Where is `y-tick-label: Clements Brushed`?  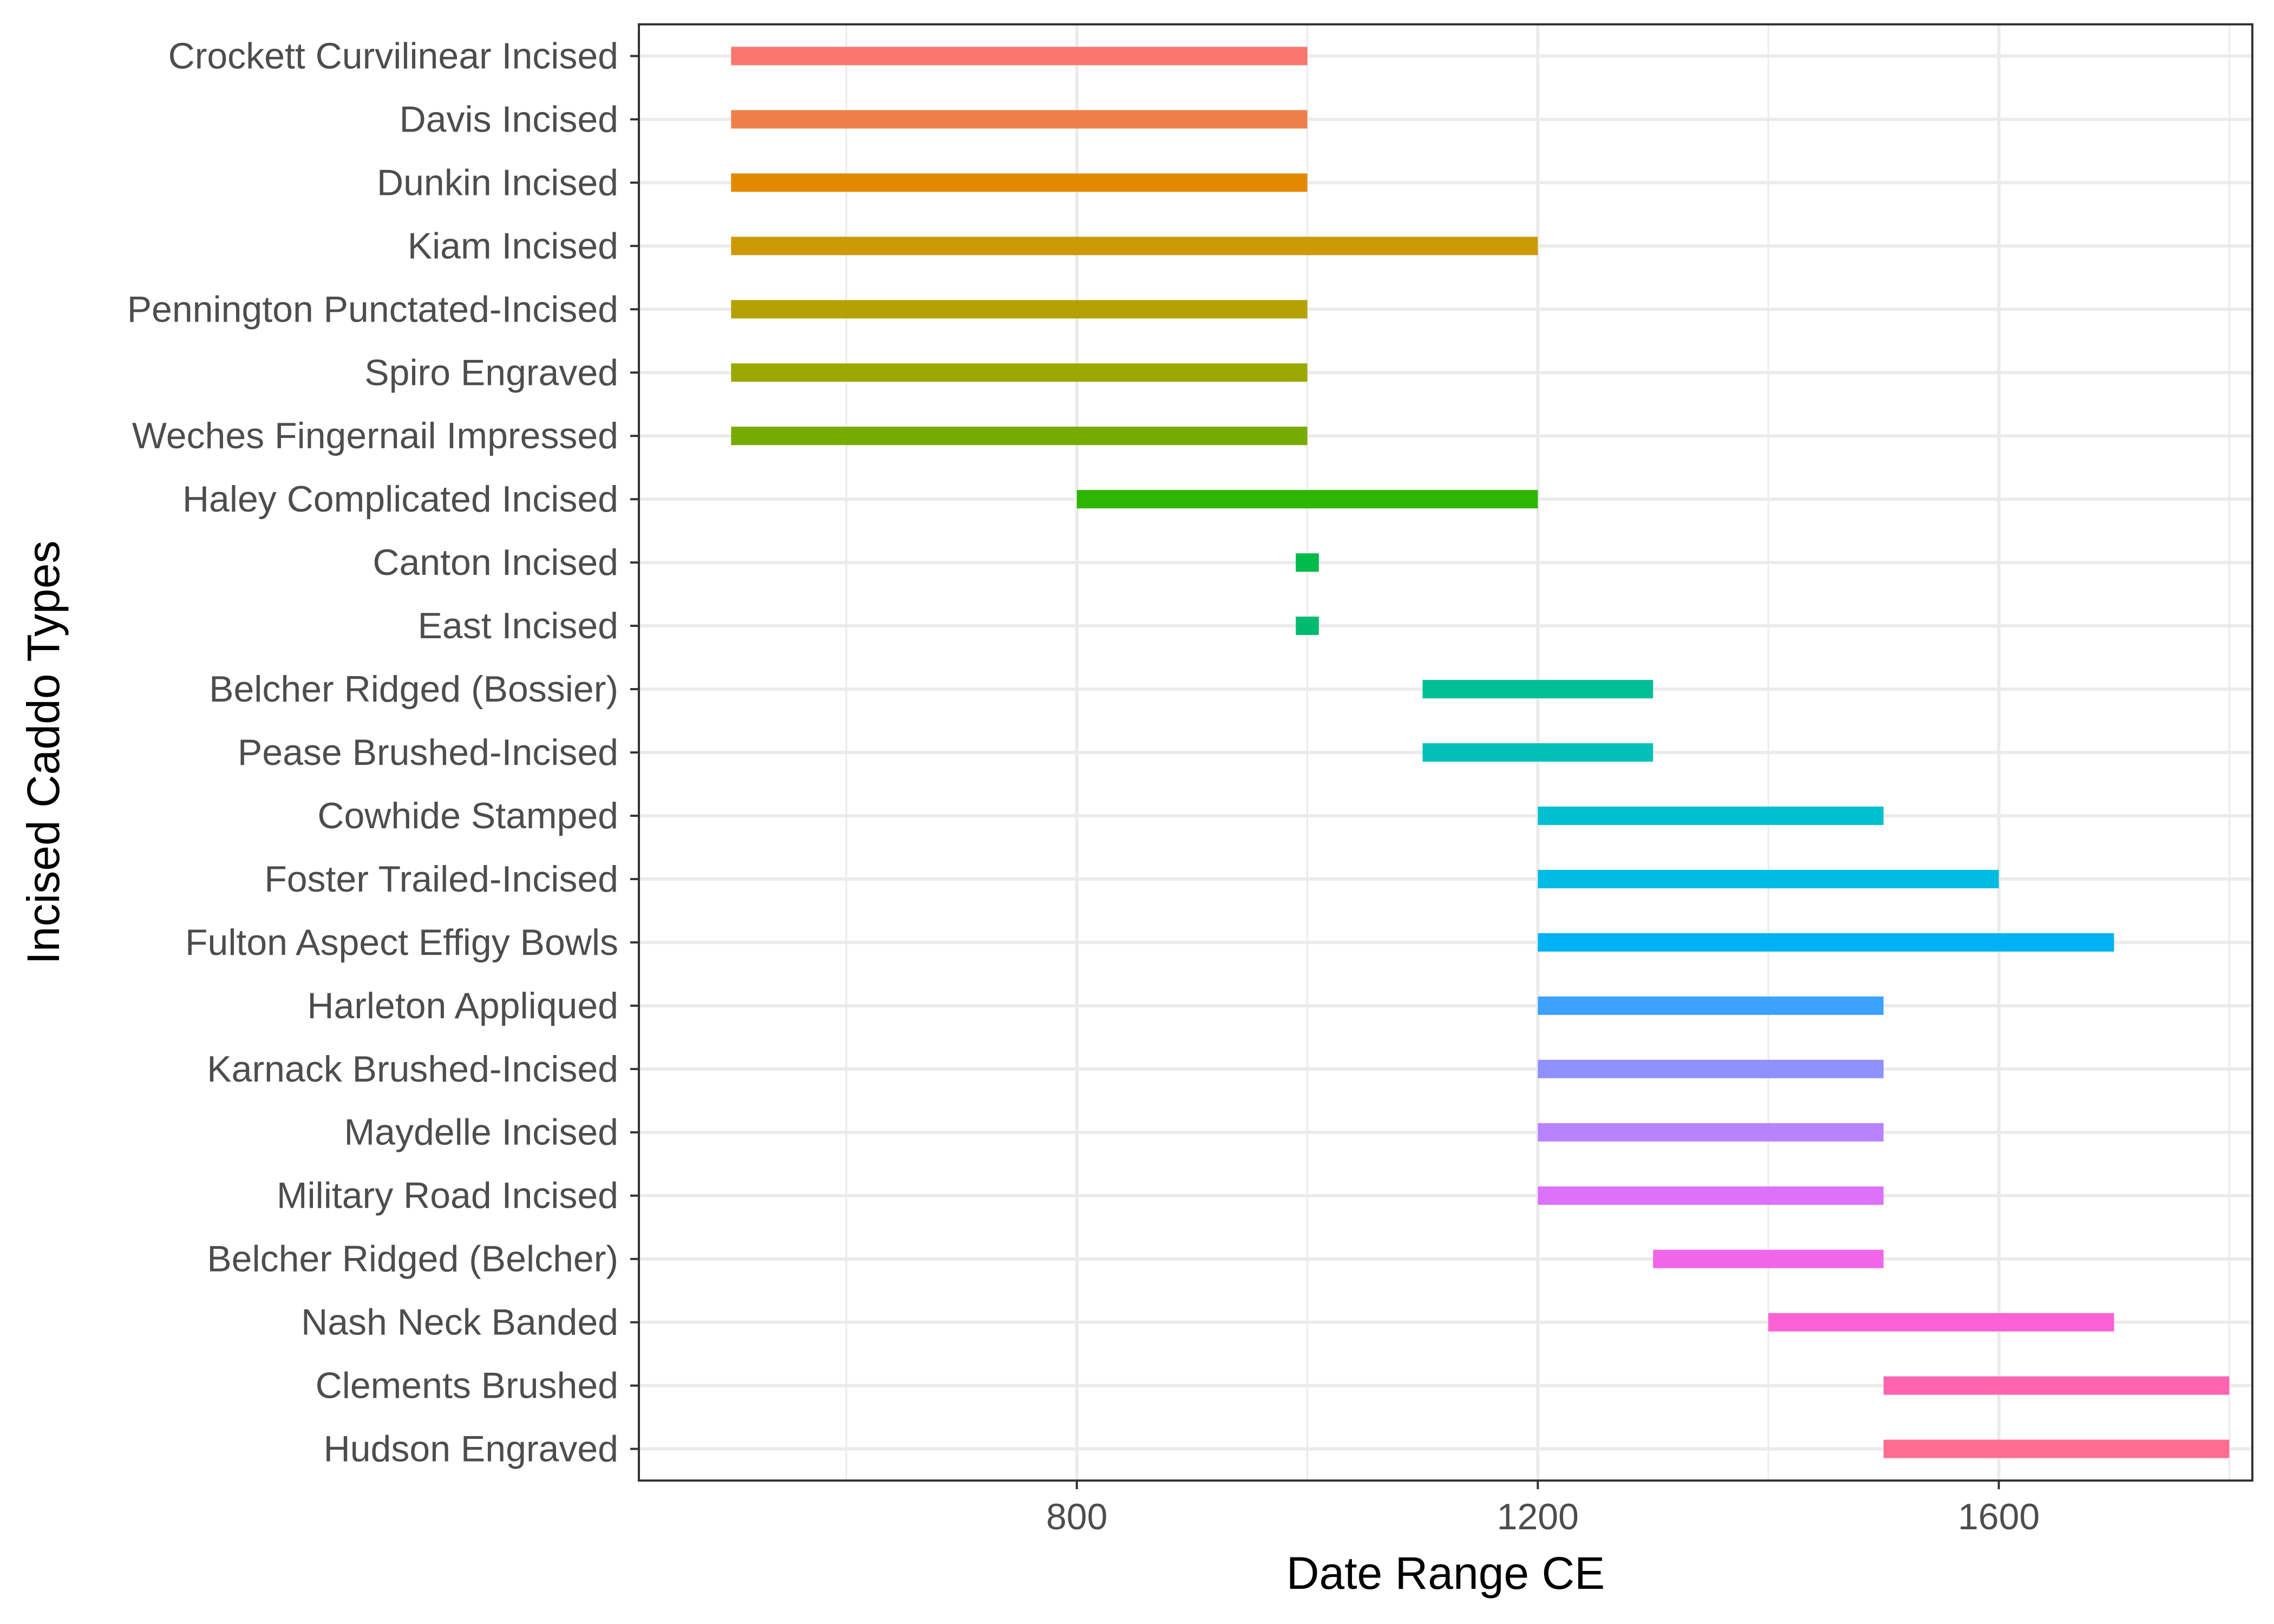 y-tick-label: Clements Brushed is located at coordinates (467, 1385).